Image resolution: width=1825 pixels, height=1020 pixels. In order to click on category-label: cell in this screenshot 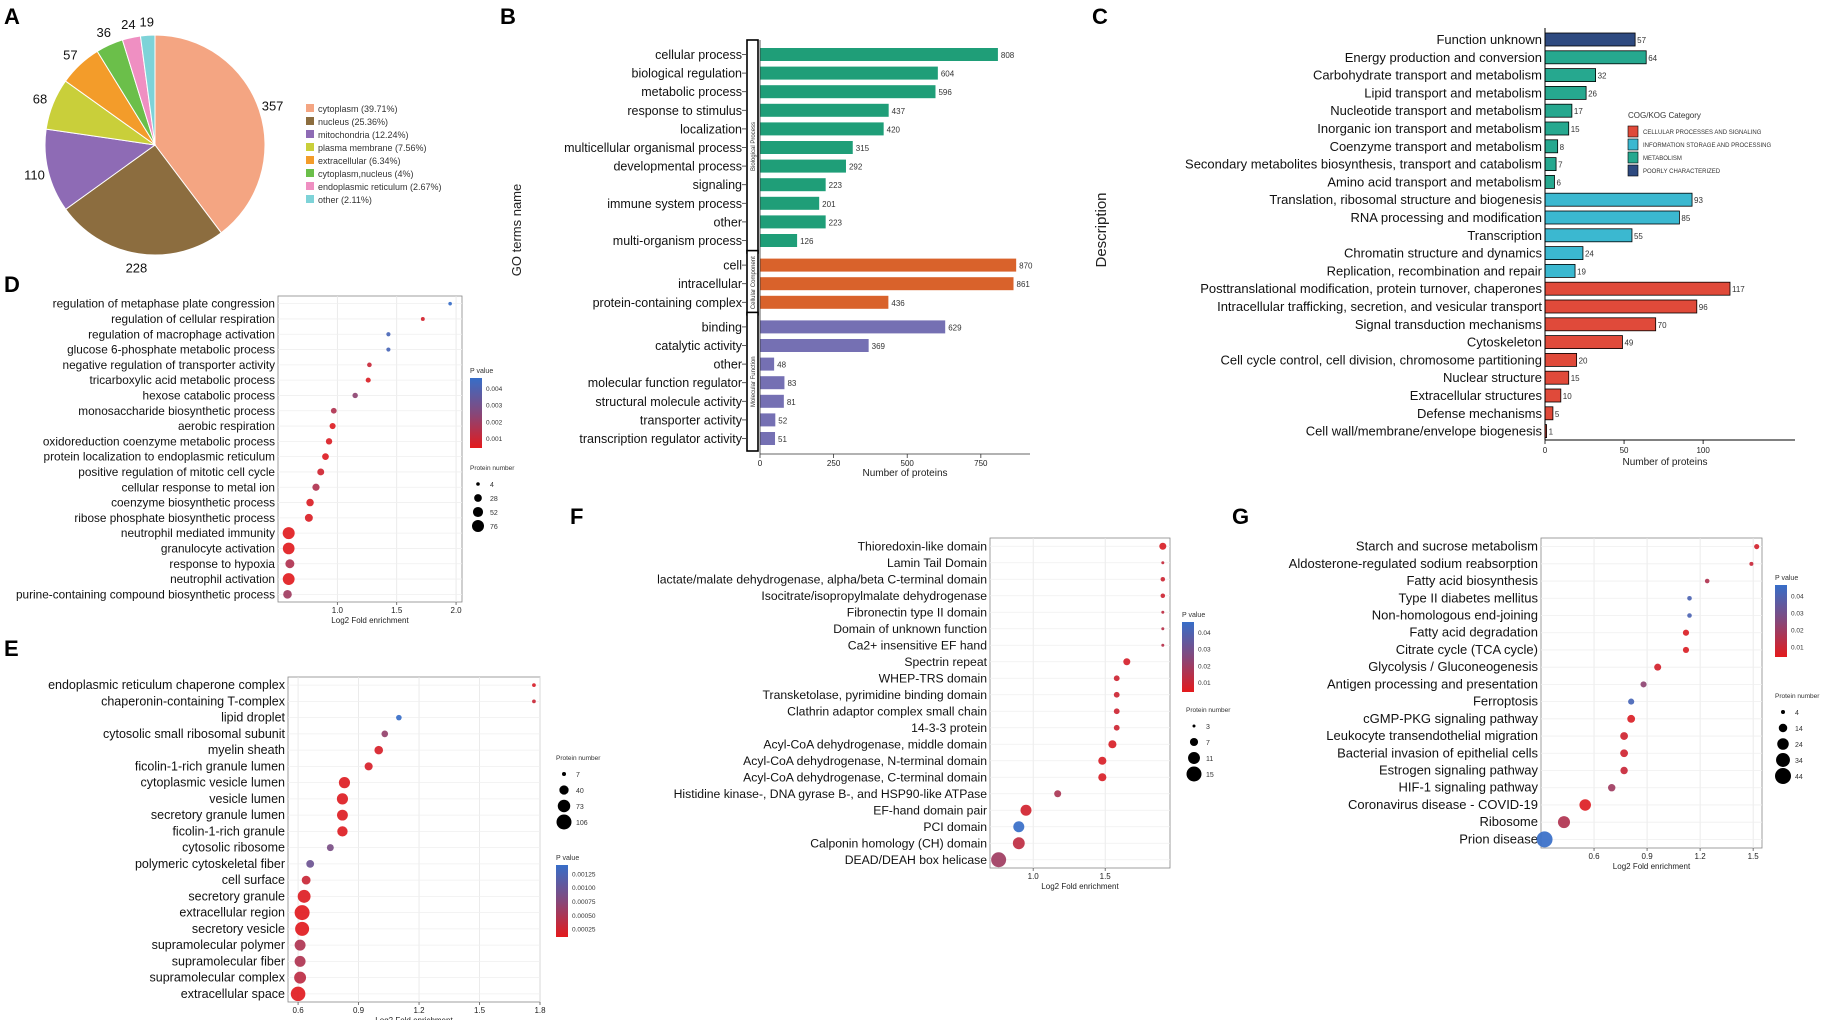, I will do `click(732, 266)`.